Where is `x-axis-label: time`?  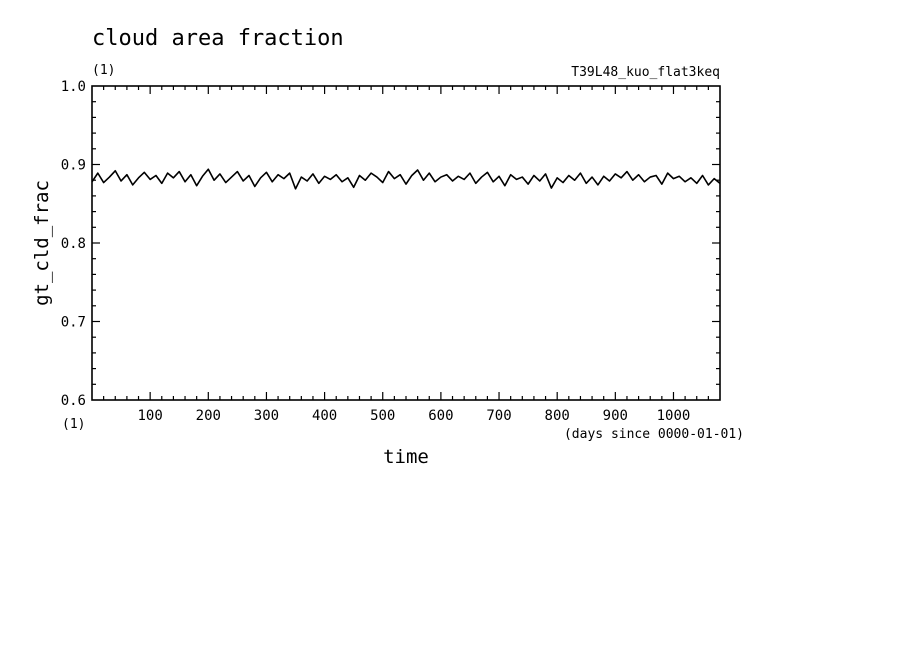 x-axis-label: time is located at coordinates (406, 457).